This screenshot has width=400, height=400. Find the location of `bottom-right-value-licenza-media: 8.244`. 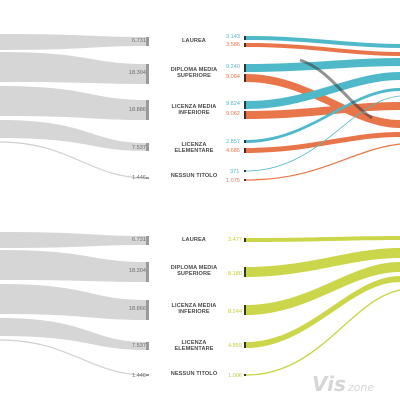

bottom-right-value-licenza-media: 8.244 is located at coordinates (235, 312).